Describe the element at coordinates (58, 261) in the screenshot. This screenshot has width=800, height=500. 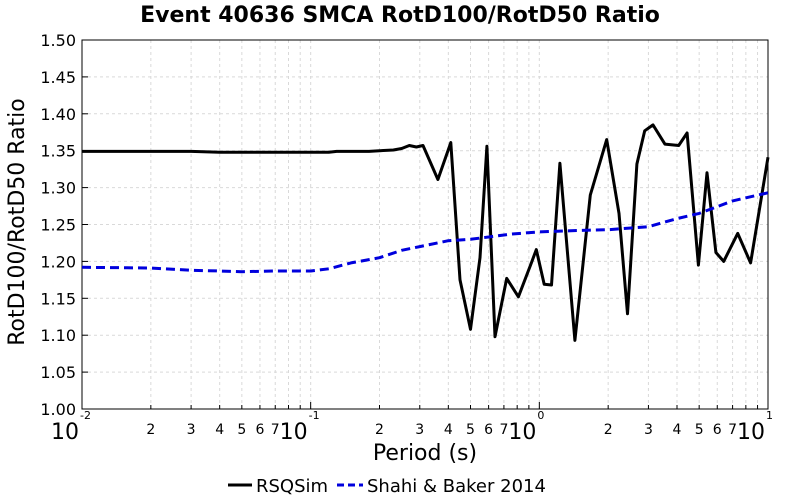
I see `y-tick-label: 1.20` at that location.